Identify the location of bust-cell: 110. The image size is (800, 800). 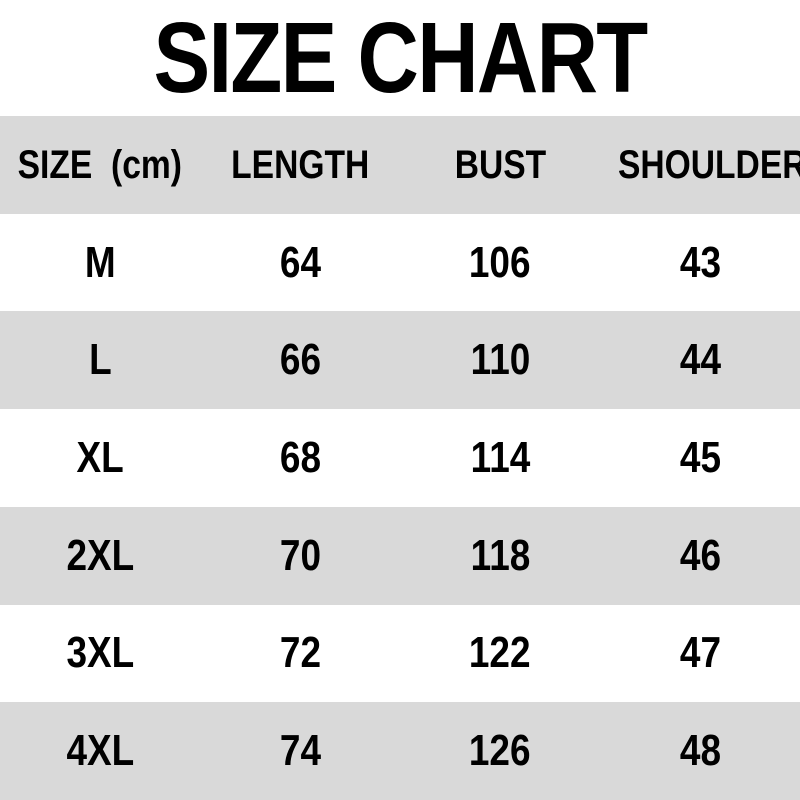
(500, 360).